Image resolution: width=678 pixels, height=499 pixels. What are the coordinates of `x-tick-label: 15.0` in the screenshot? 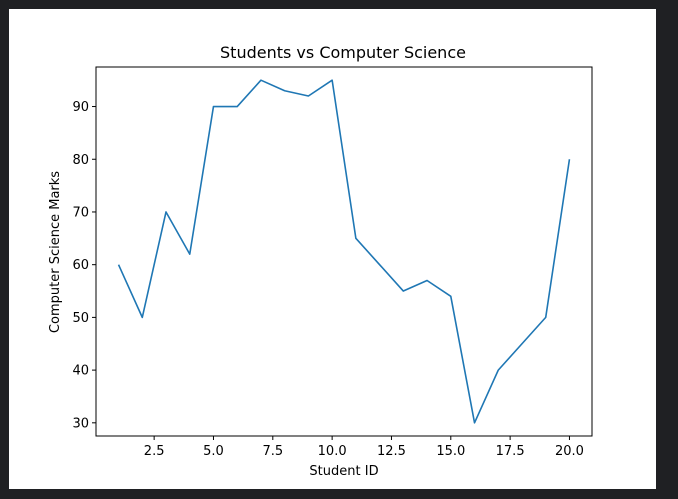 It's located at (450, 451).